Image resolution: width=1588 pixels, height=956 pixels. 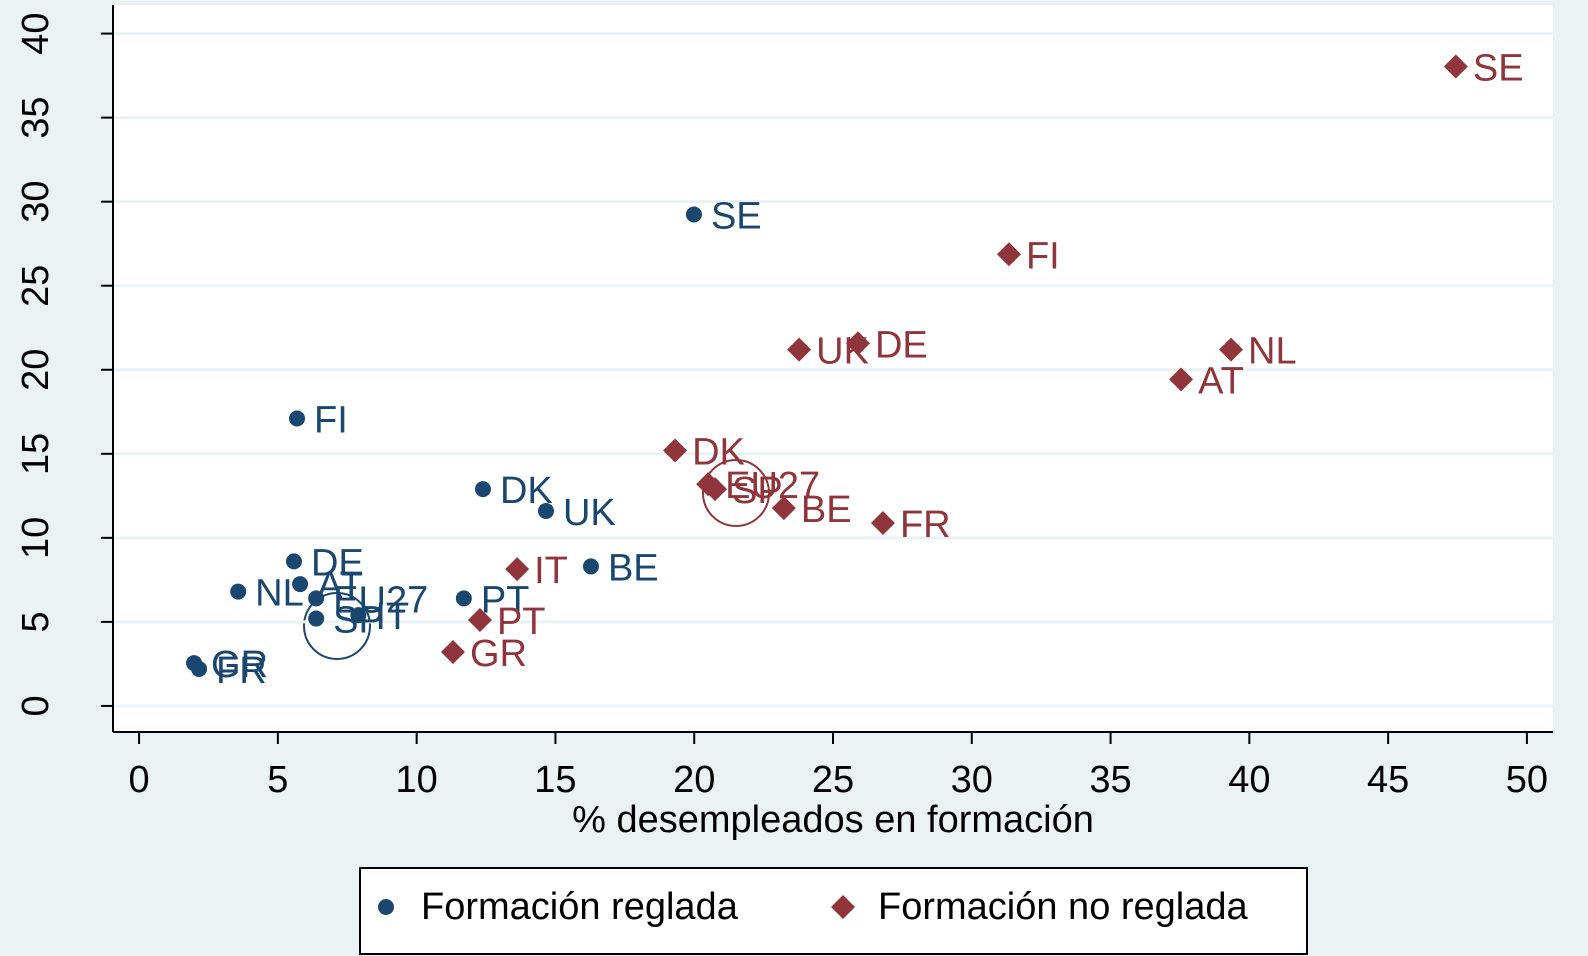 I want to click on y-tick-label: 5, so click(x=36, y=621).